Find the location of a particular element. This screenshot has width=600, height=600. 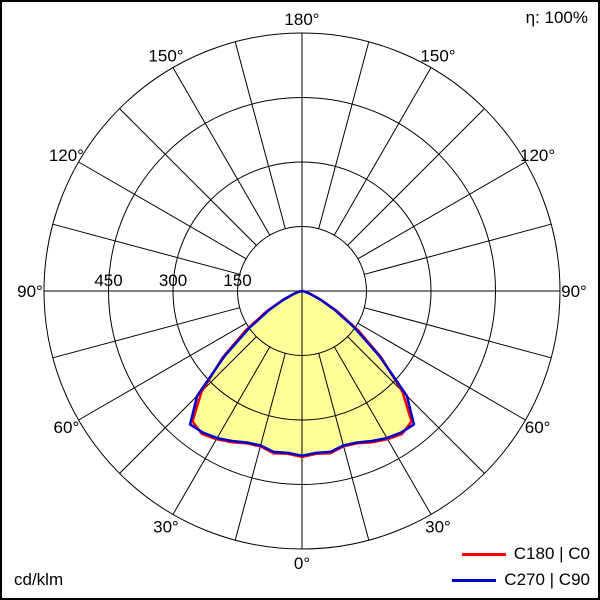

legend-item-0: C180 | C0 is located at coordinates (521, 554).